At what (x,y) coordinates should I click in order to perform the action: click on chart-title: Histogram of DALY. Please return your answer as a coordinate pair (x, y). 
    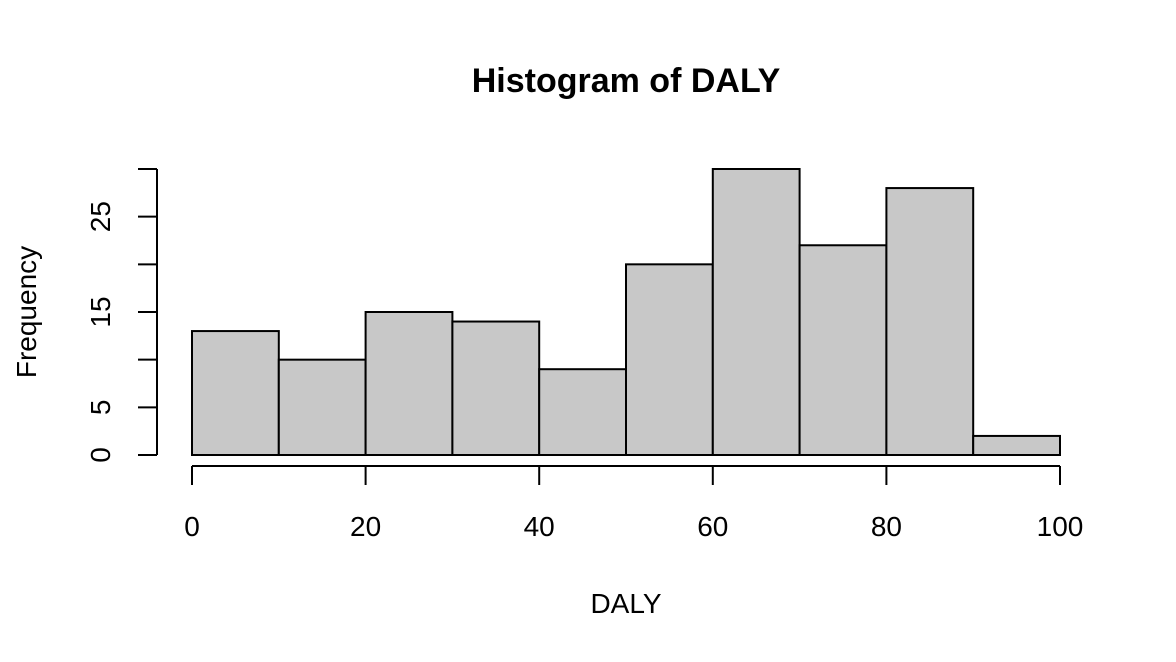
    Looking at the image, I should click on (626, 81).